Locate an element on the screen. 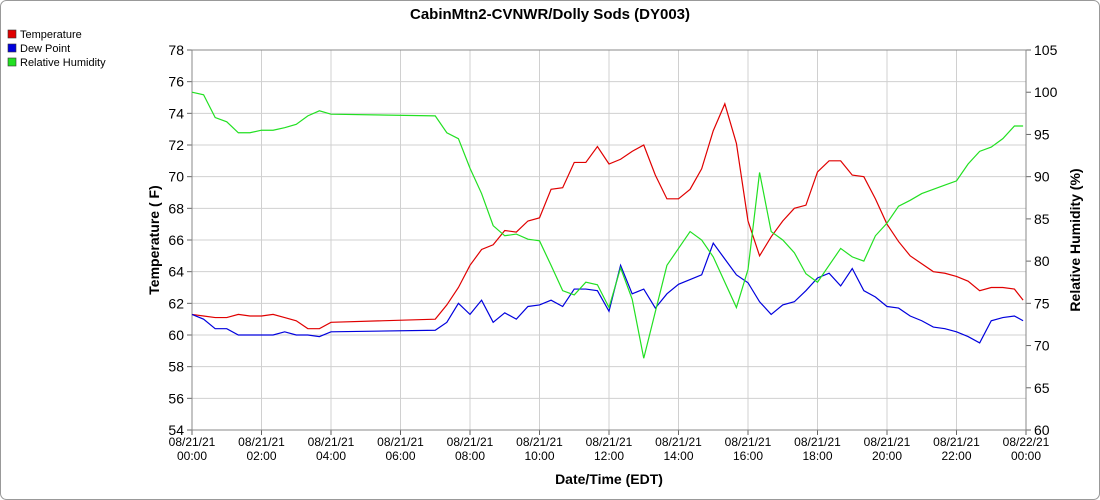 Image resolution: width=1100 pixels, height=500 pixels. x-tick-label-line: 04:00 is located at coordinates (331, 456).